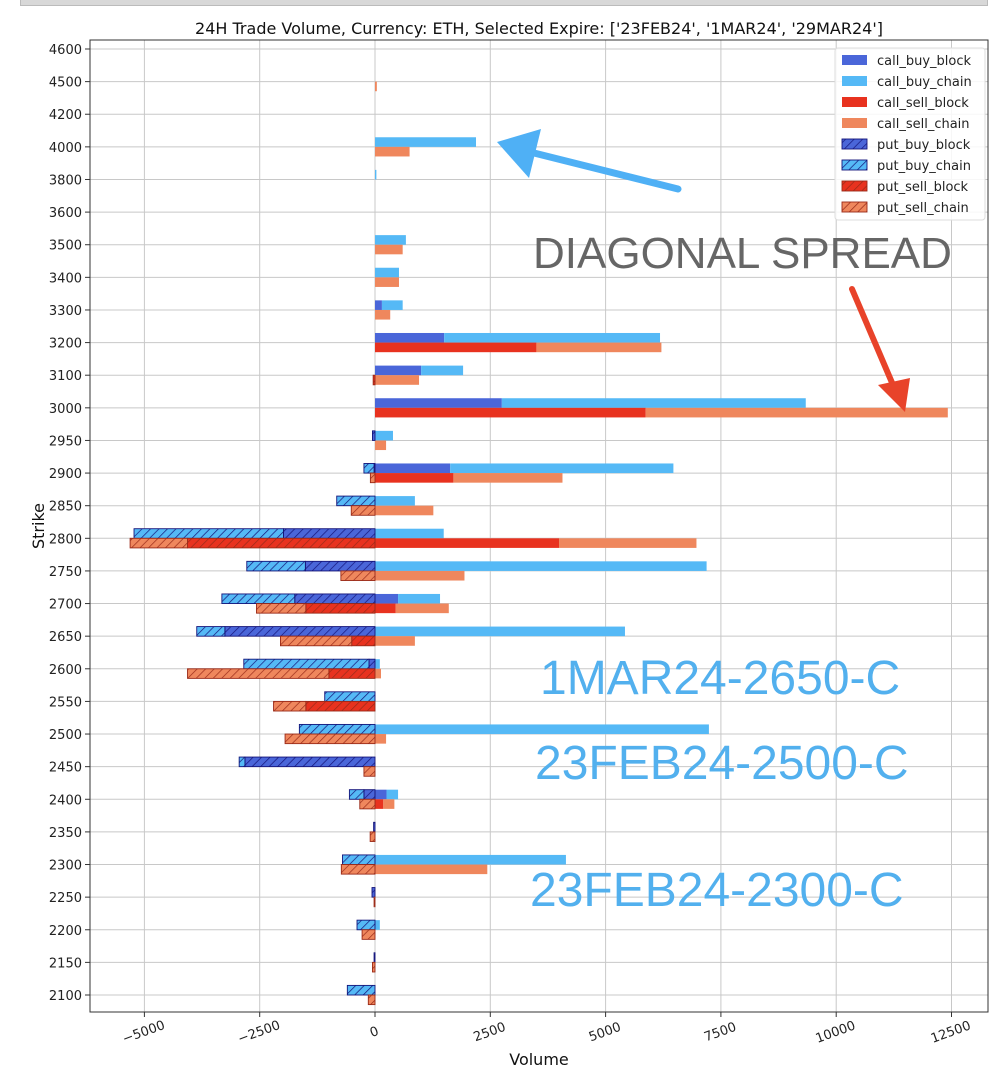 This screenshot has height=1084, width=1006. Describe the element at coordinates (924, 61) in the screenshot. I see `legend-label: call_buy_block` at that location.